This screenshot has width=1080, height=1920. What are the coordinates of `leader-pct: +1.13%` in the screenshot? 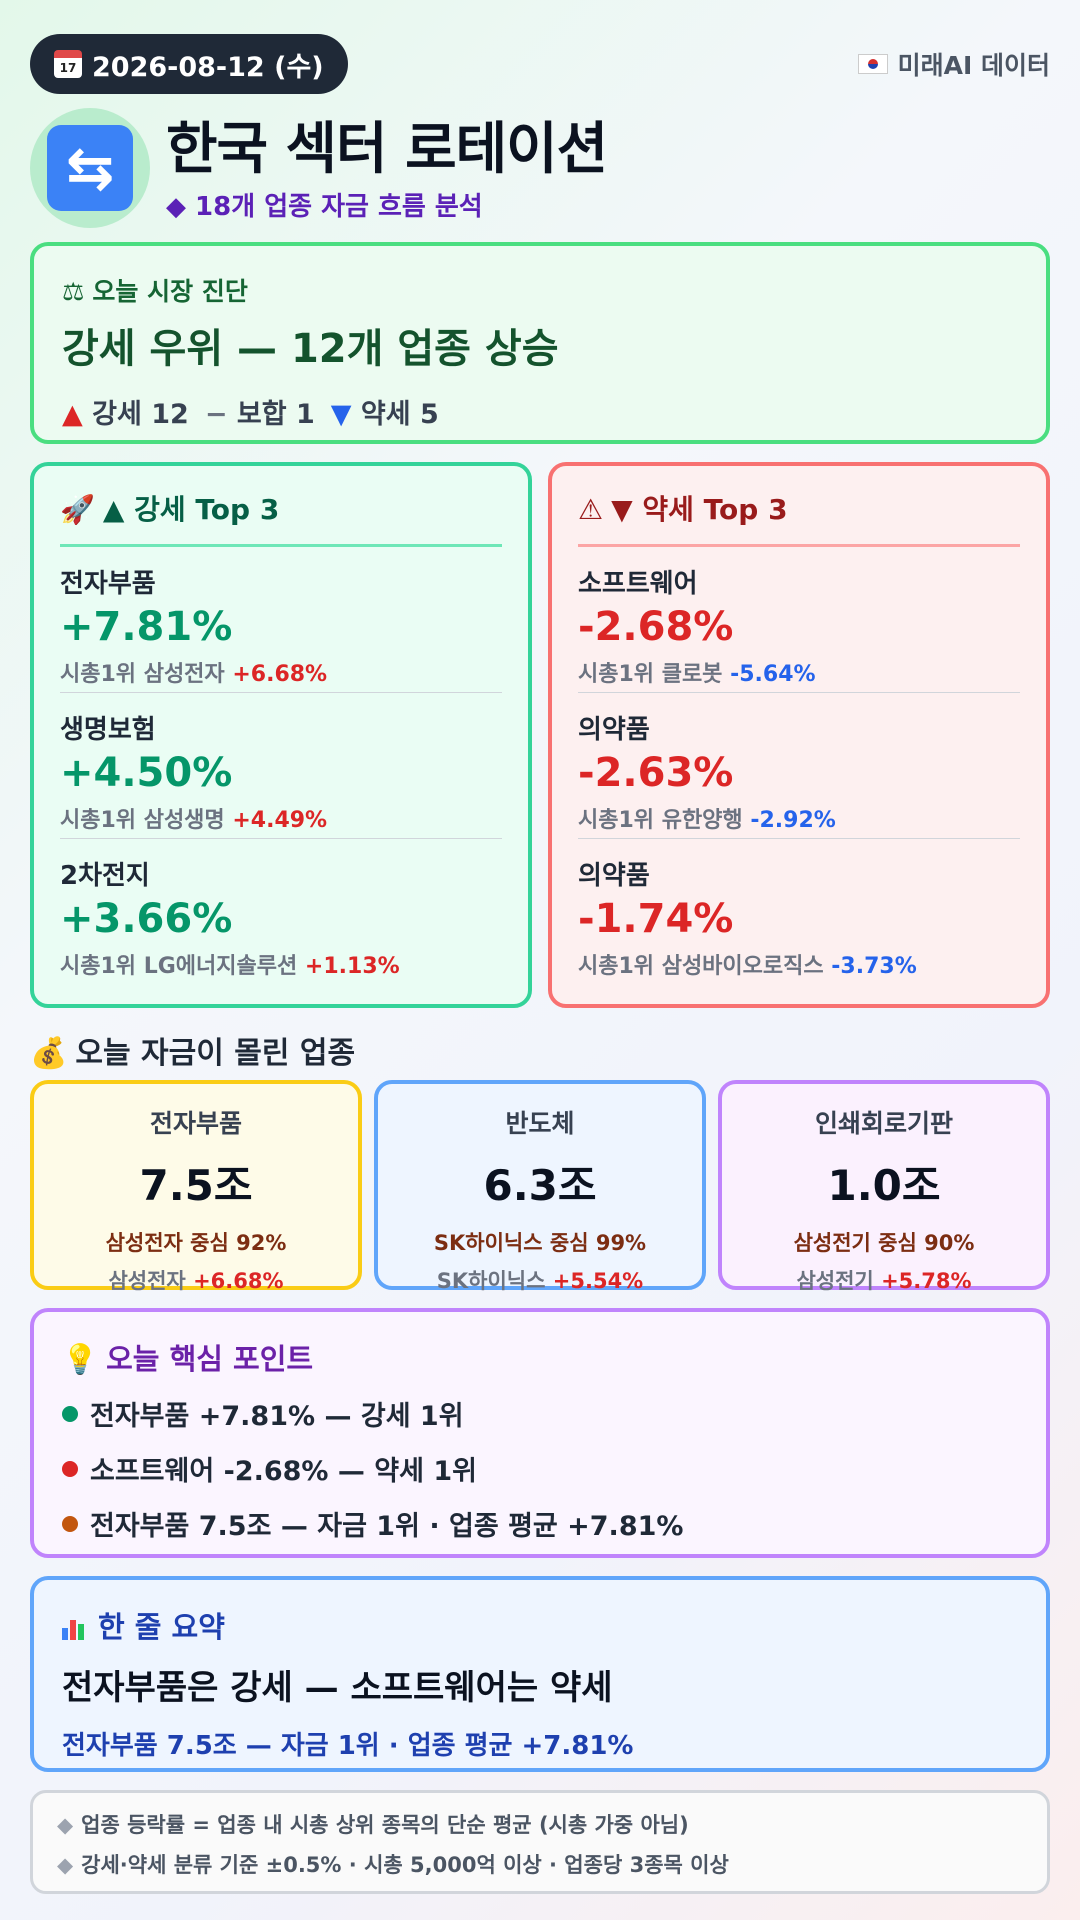 It's located at (352, 966).